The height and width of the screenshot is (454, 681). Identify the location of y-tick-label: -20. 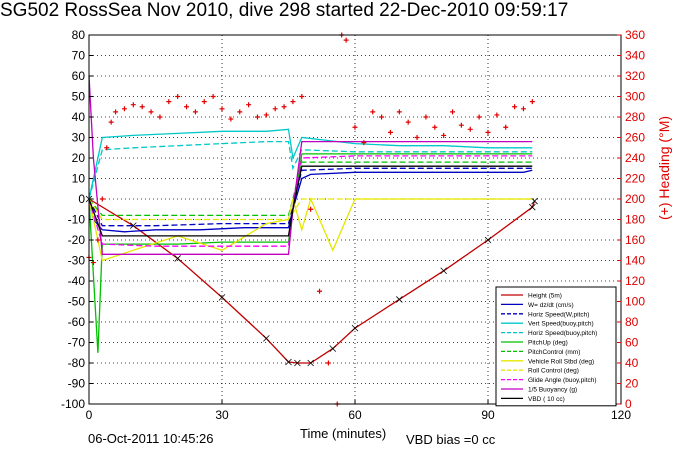
(77, 240).